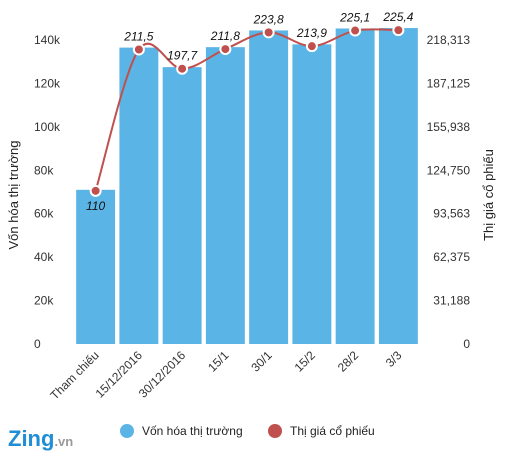 Image resolution: width=511 pixels, height=463 pixels. What do you see at coordinates (47, 40) in the screenshot?
I see `left-tick-label: 140k` at bounding box center [47, 40].